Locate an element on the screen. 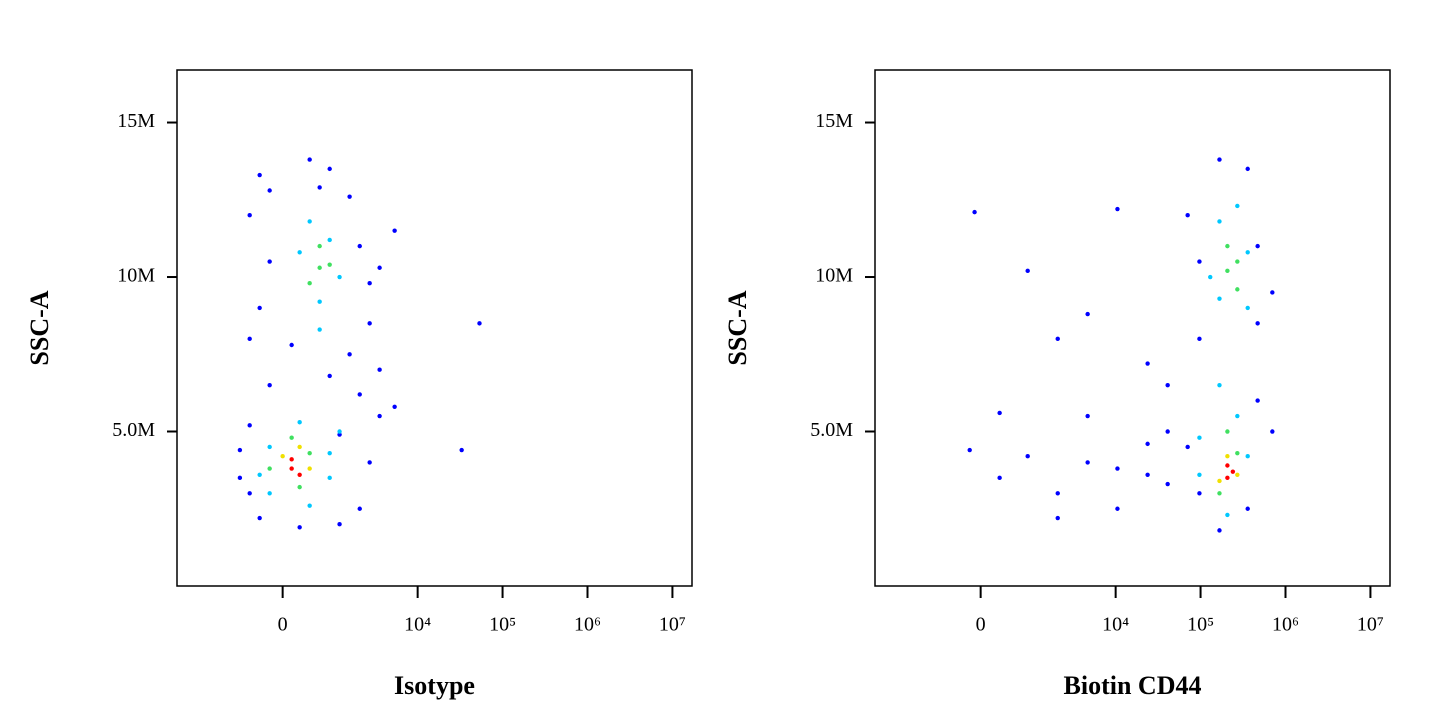 This screenshot has height=723, width=1445. y-tick-label: 15M is located at coordinates (834, 121).